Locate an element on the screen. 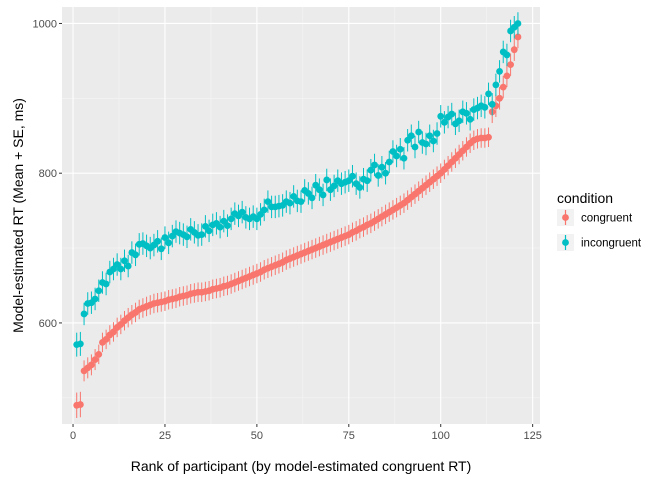 This screenshot has width=672, height=480. legend-marker-incongruent is located at coordinates (565, 242).